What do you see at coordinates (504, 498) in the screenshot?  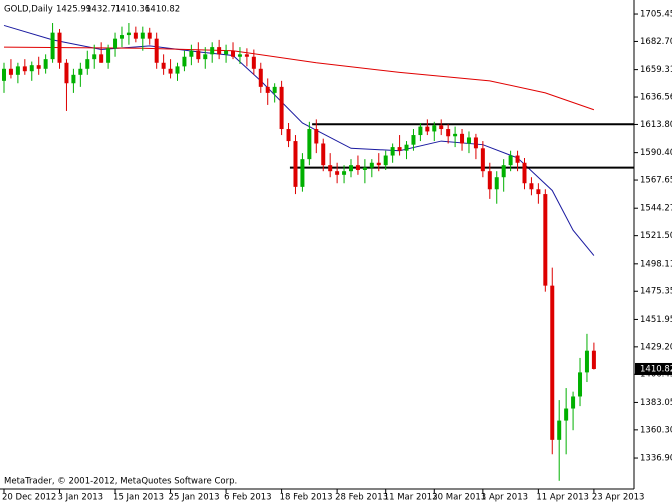 I see `x-tick-label: 1 Apr 2013` at bounding box center [504, 498].